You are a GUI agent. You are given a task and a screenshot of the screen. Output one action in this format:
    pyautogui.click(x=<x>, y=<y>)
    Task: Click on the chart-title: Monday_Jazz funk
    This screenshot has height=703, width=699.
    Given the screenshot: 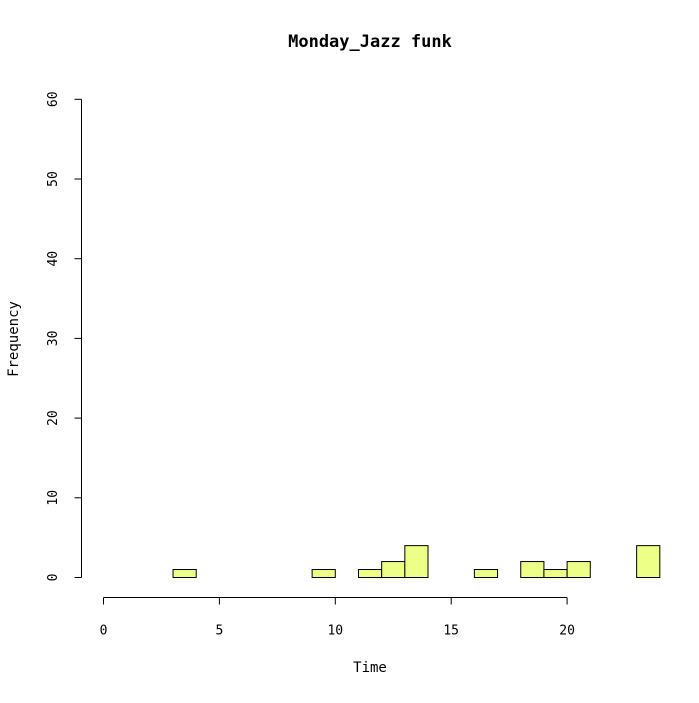 What is the action you would take?
    pyautogui.click(x=370, y=42)
    